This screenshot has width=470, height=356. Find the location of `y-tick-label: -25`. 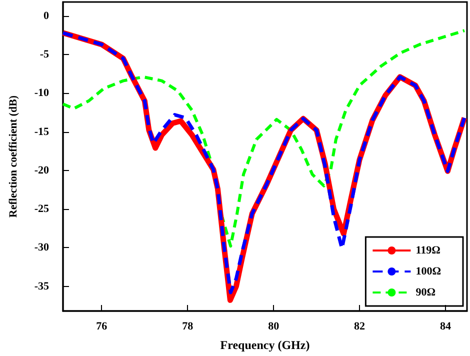

y-tick-label: -25 is located at coordinates (42, 209).